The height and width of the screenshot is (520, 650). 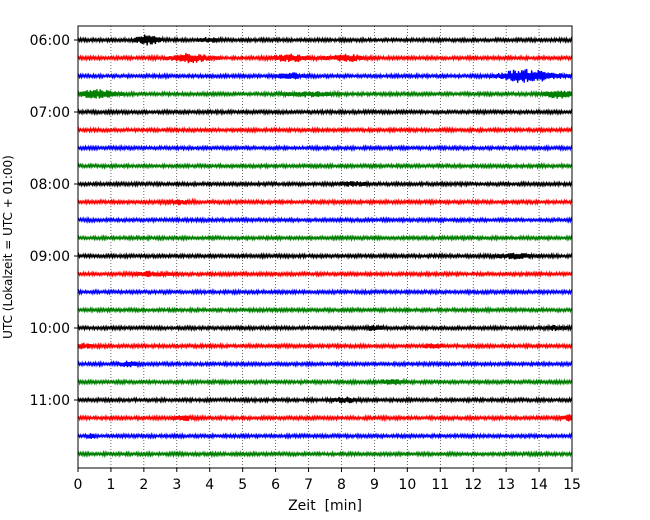 I want to click on y-axis: 06:00 07:00 08:00 09:00 10:00 11:00, so click(x=54, y=221).